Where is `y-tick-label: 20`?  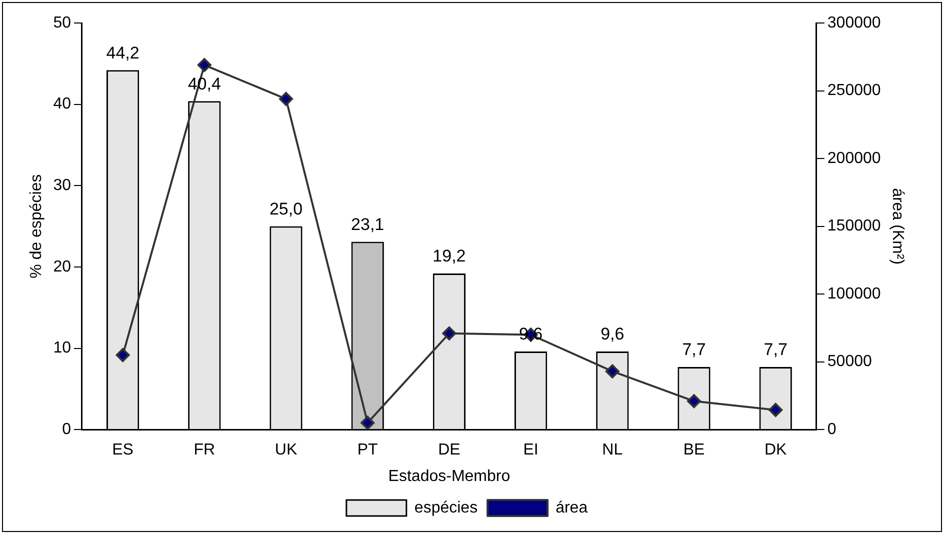
y-tick-label: 20 is located at coordinates (62, 267).